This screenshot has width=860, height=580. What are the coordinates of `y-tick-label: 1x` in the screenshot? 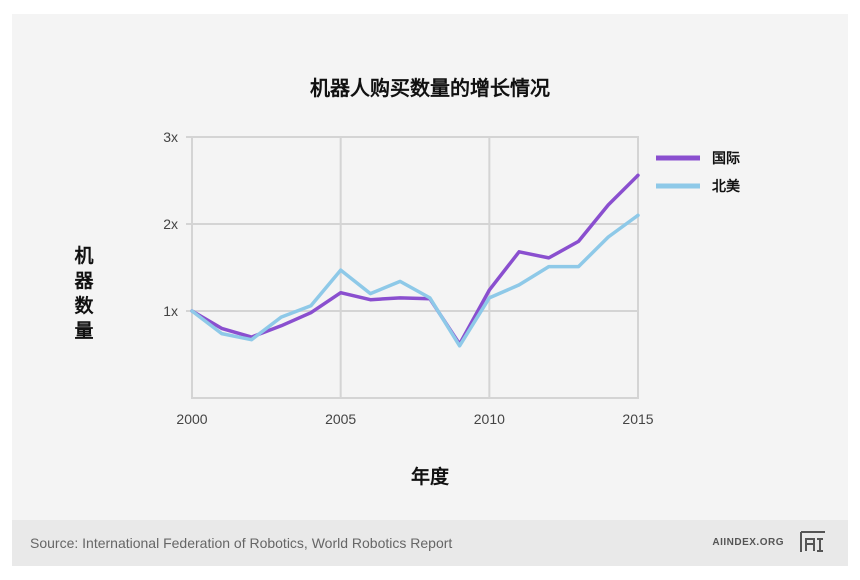 It's located at (170, 311).